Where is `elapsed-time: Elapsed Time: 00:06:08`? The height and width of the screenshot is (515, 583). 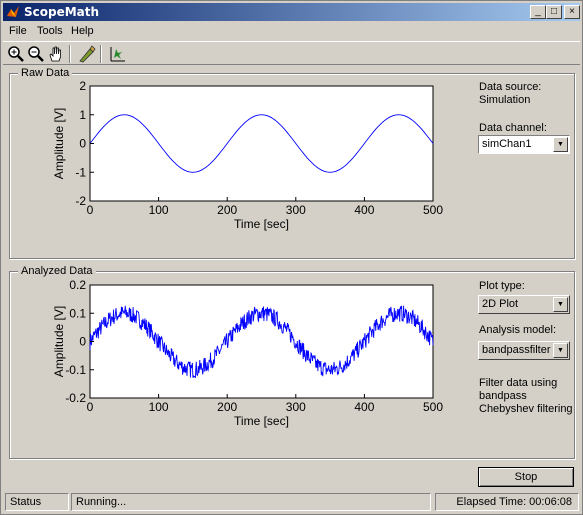
elapsed-time: Elapsed Time: 00:06:08 is located at coordinates (507, 502).